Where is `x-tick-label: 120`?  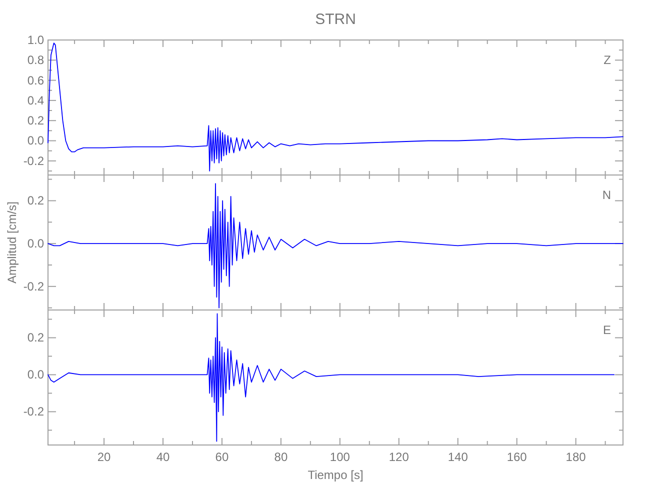
x-tick-label: 120 is located at coordinates (399, 457).